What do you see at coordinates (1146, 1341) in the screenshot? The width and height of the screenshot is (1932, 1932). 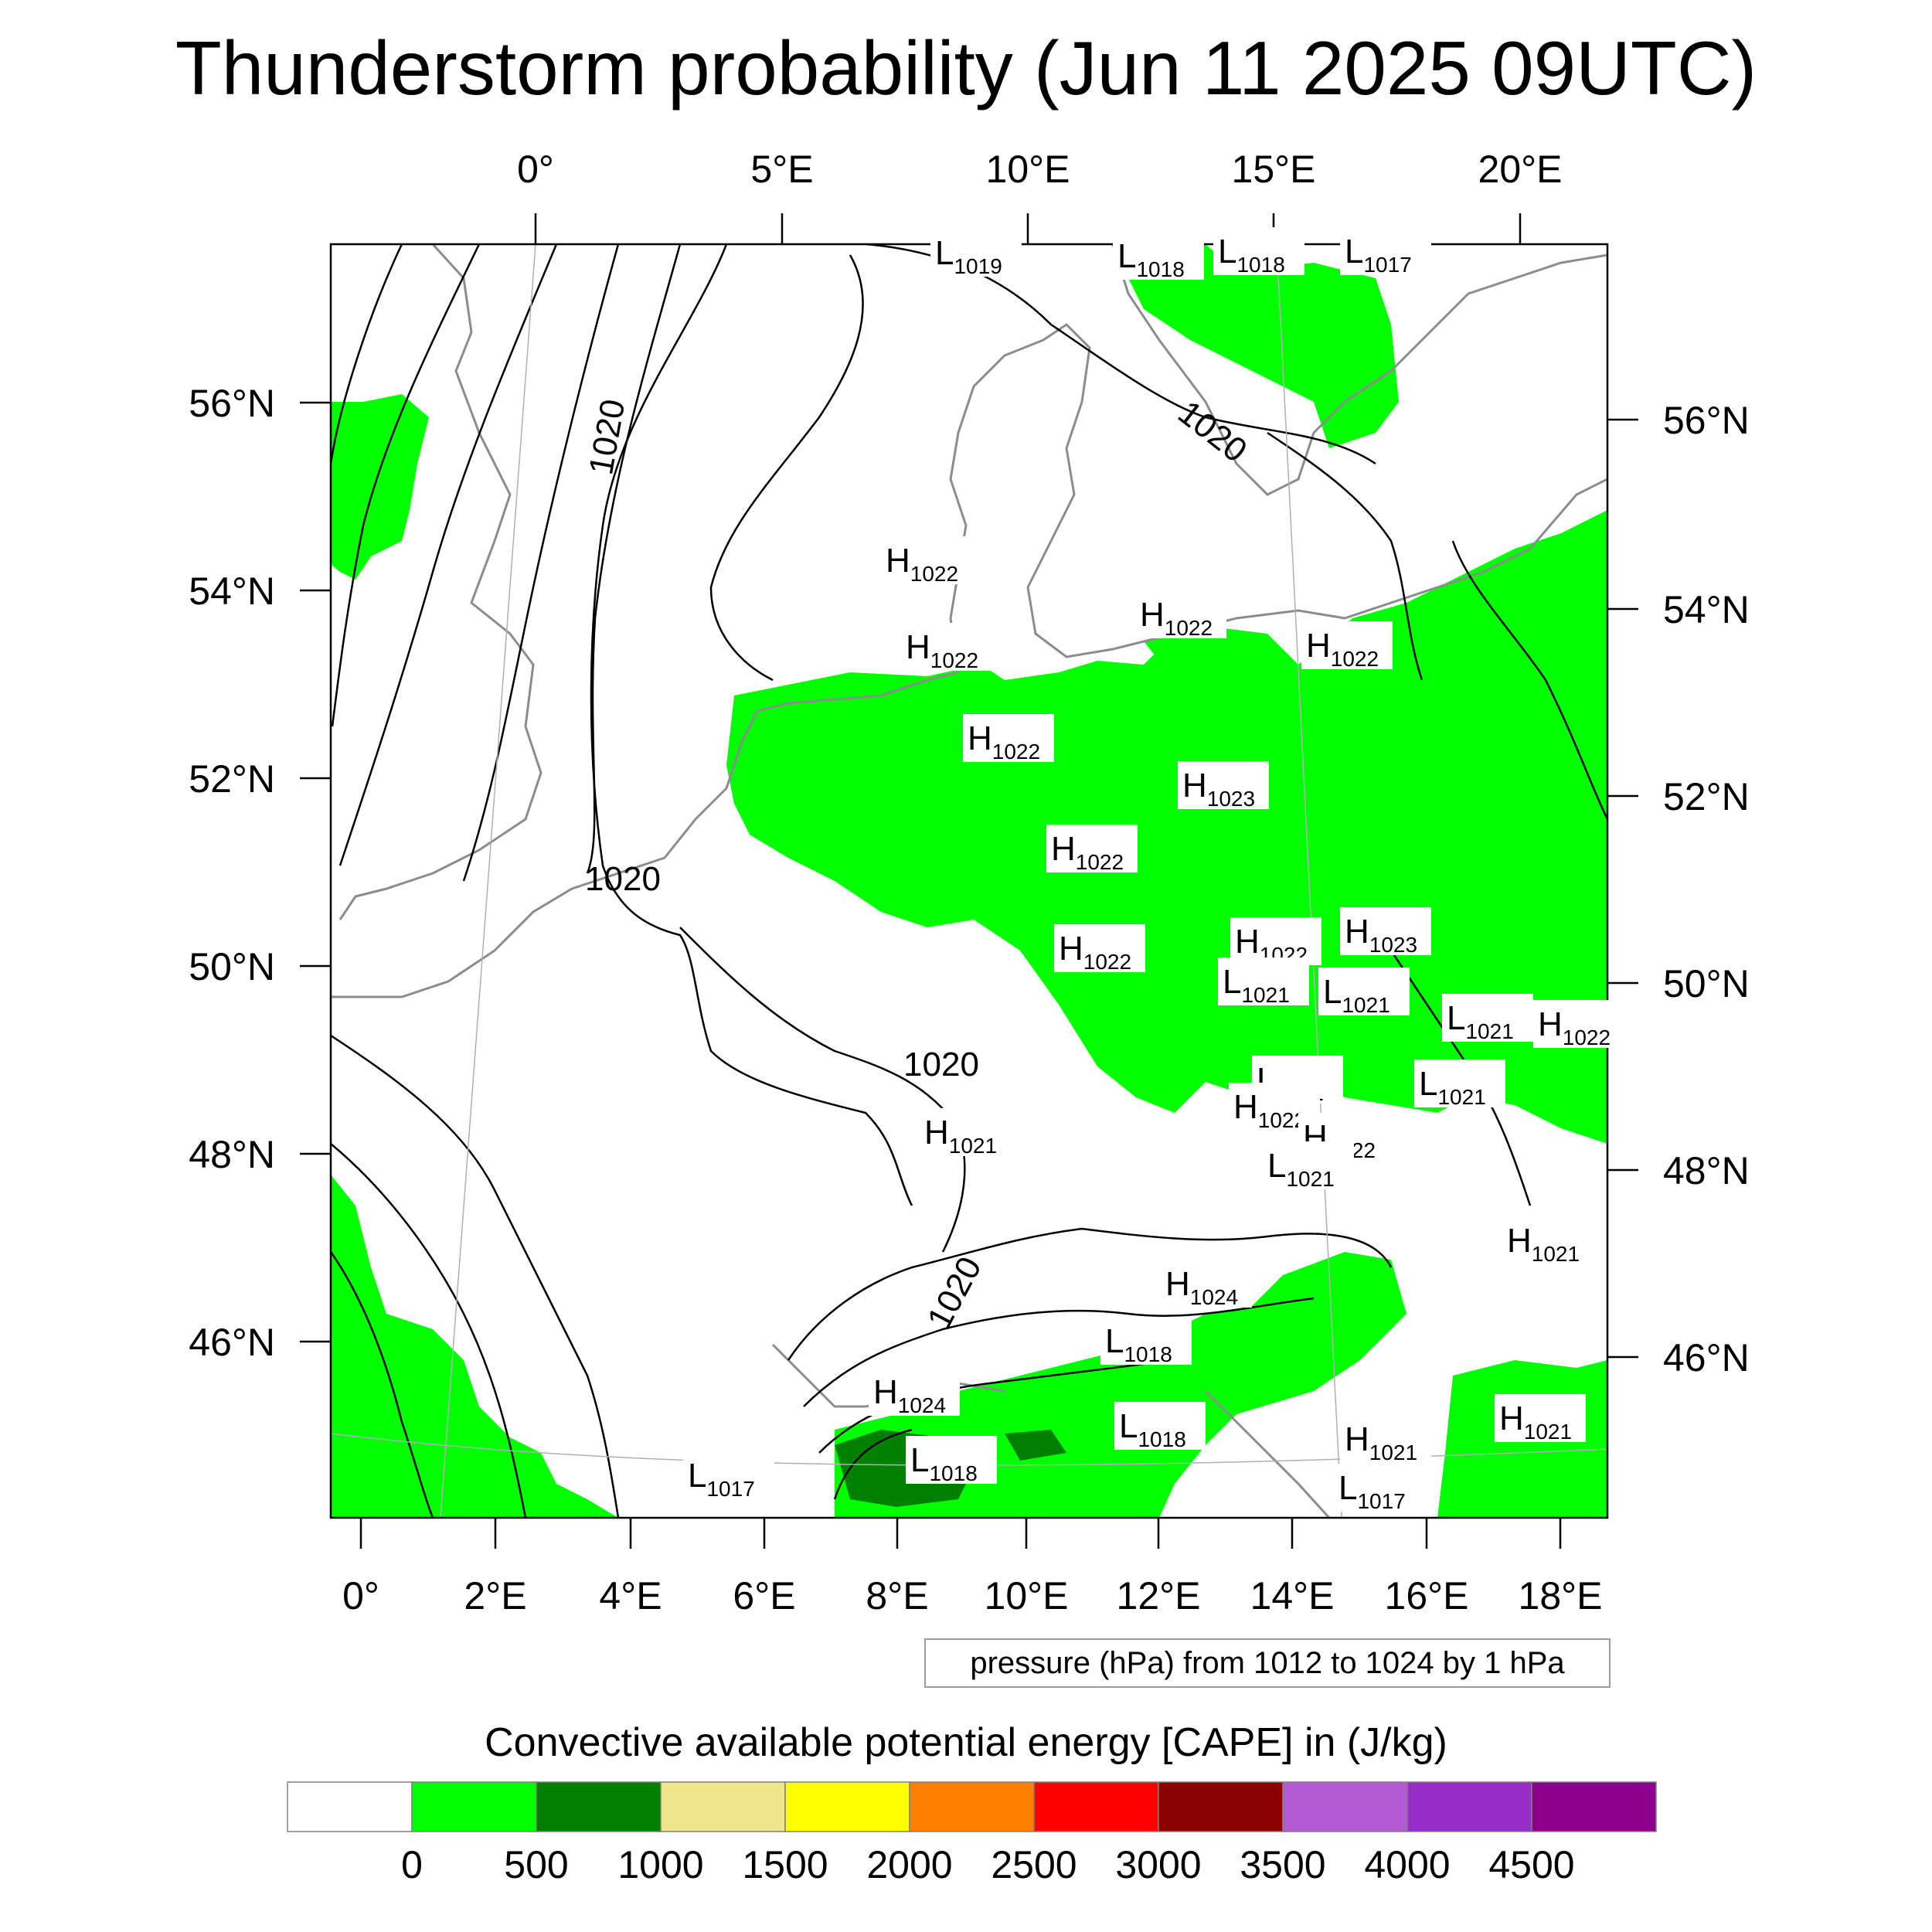 I see `low-pressure-label: L1018` at bounding box center [1146, 1341].